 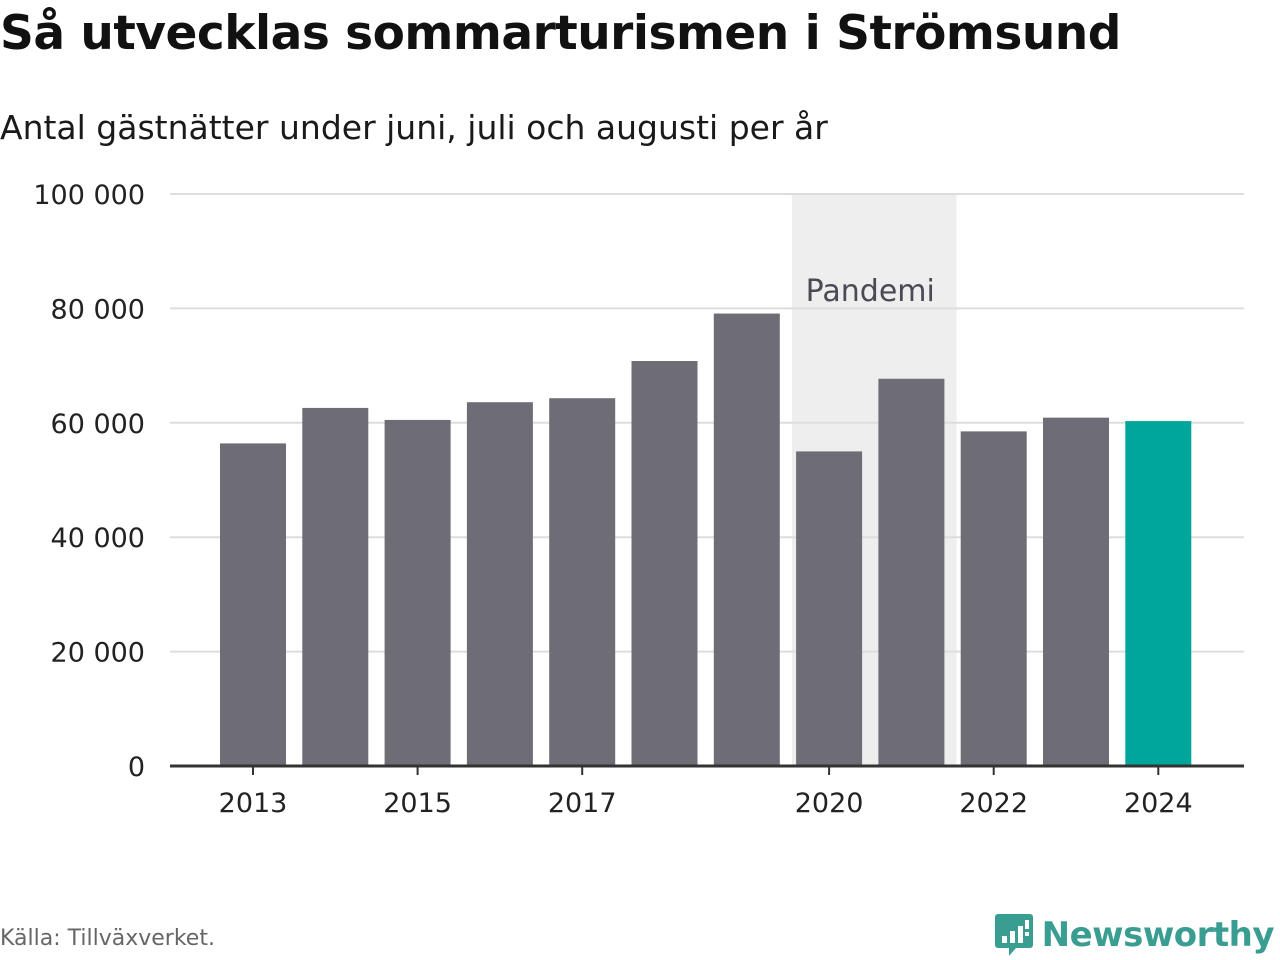 What do you see at coordinates (1076, 591) in the screenshot?
I see `bar-2023` at bounding box center [1076, 591].